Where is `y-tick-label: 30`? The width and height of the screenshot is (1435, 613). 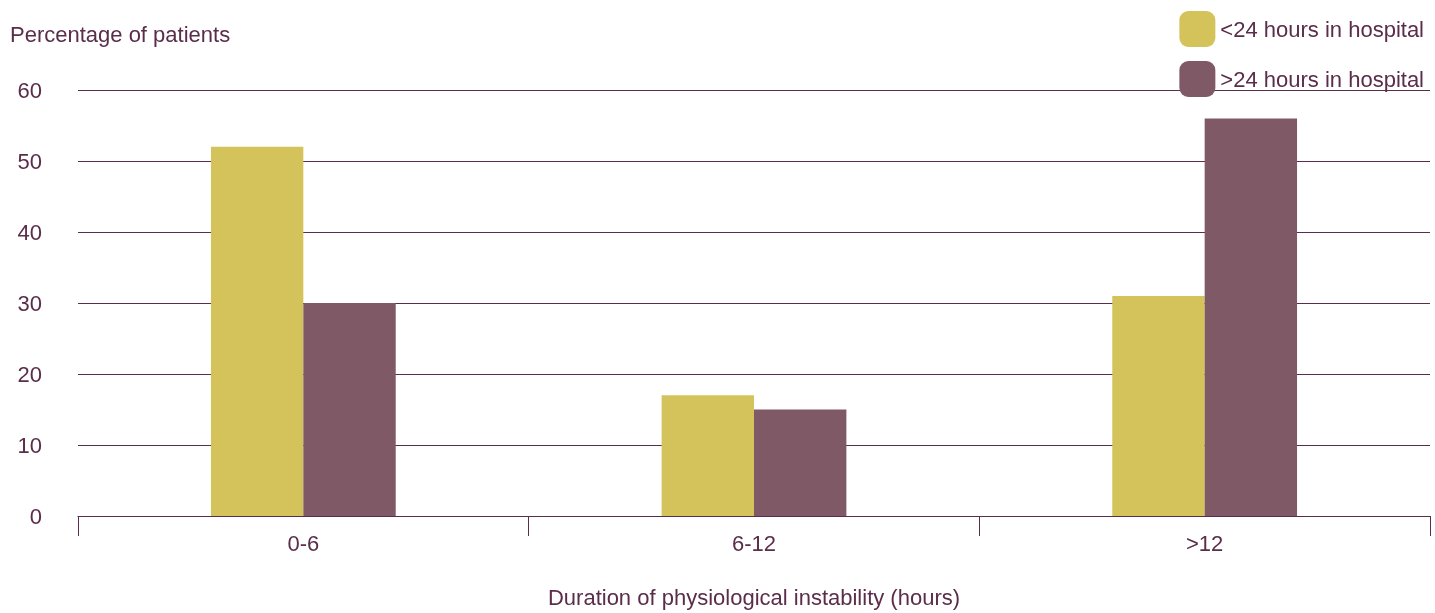
y-tick-label: 30 is located at coordinates (29, 303).